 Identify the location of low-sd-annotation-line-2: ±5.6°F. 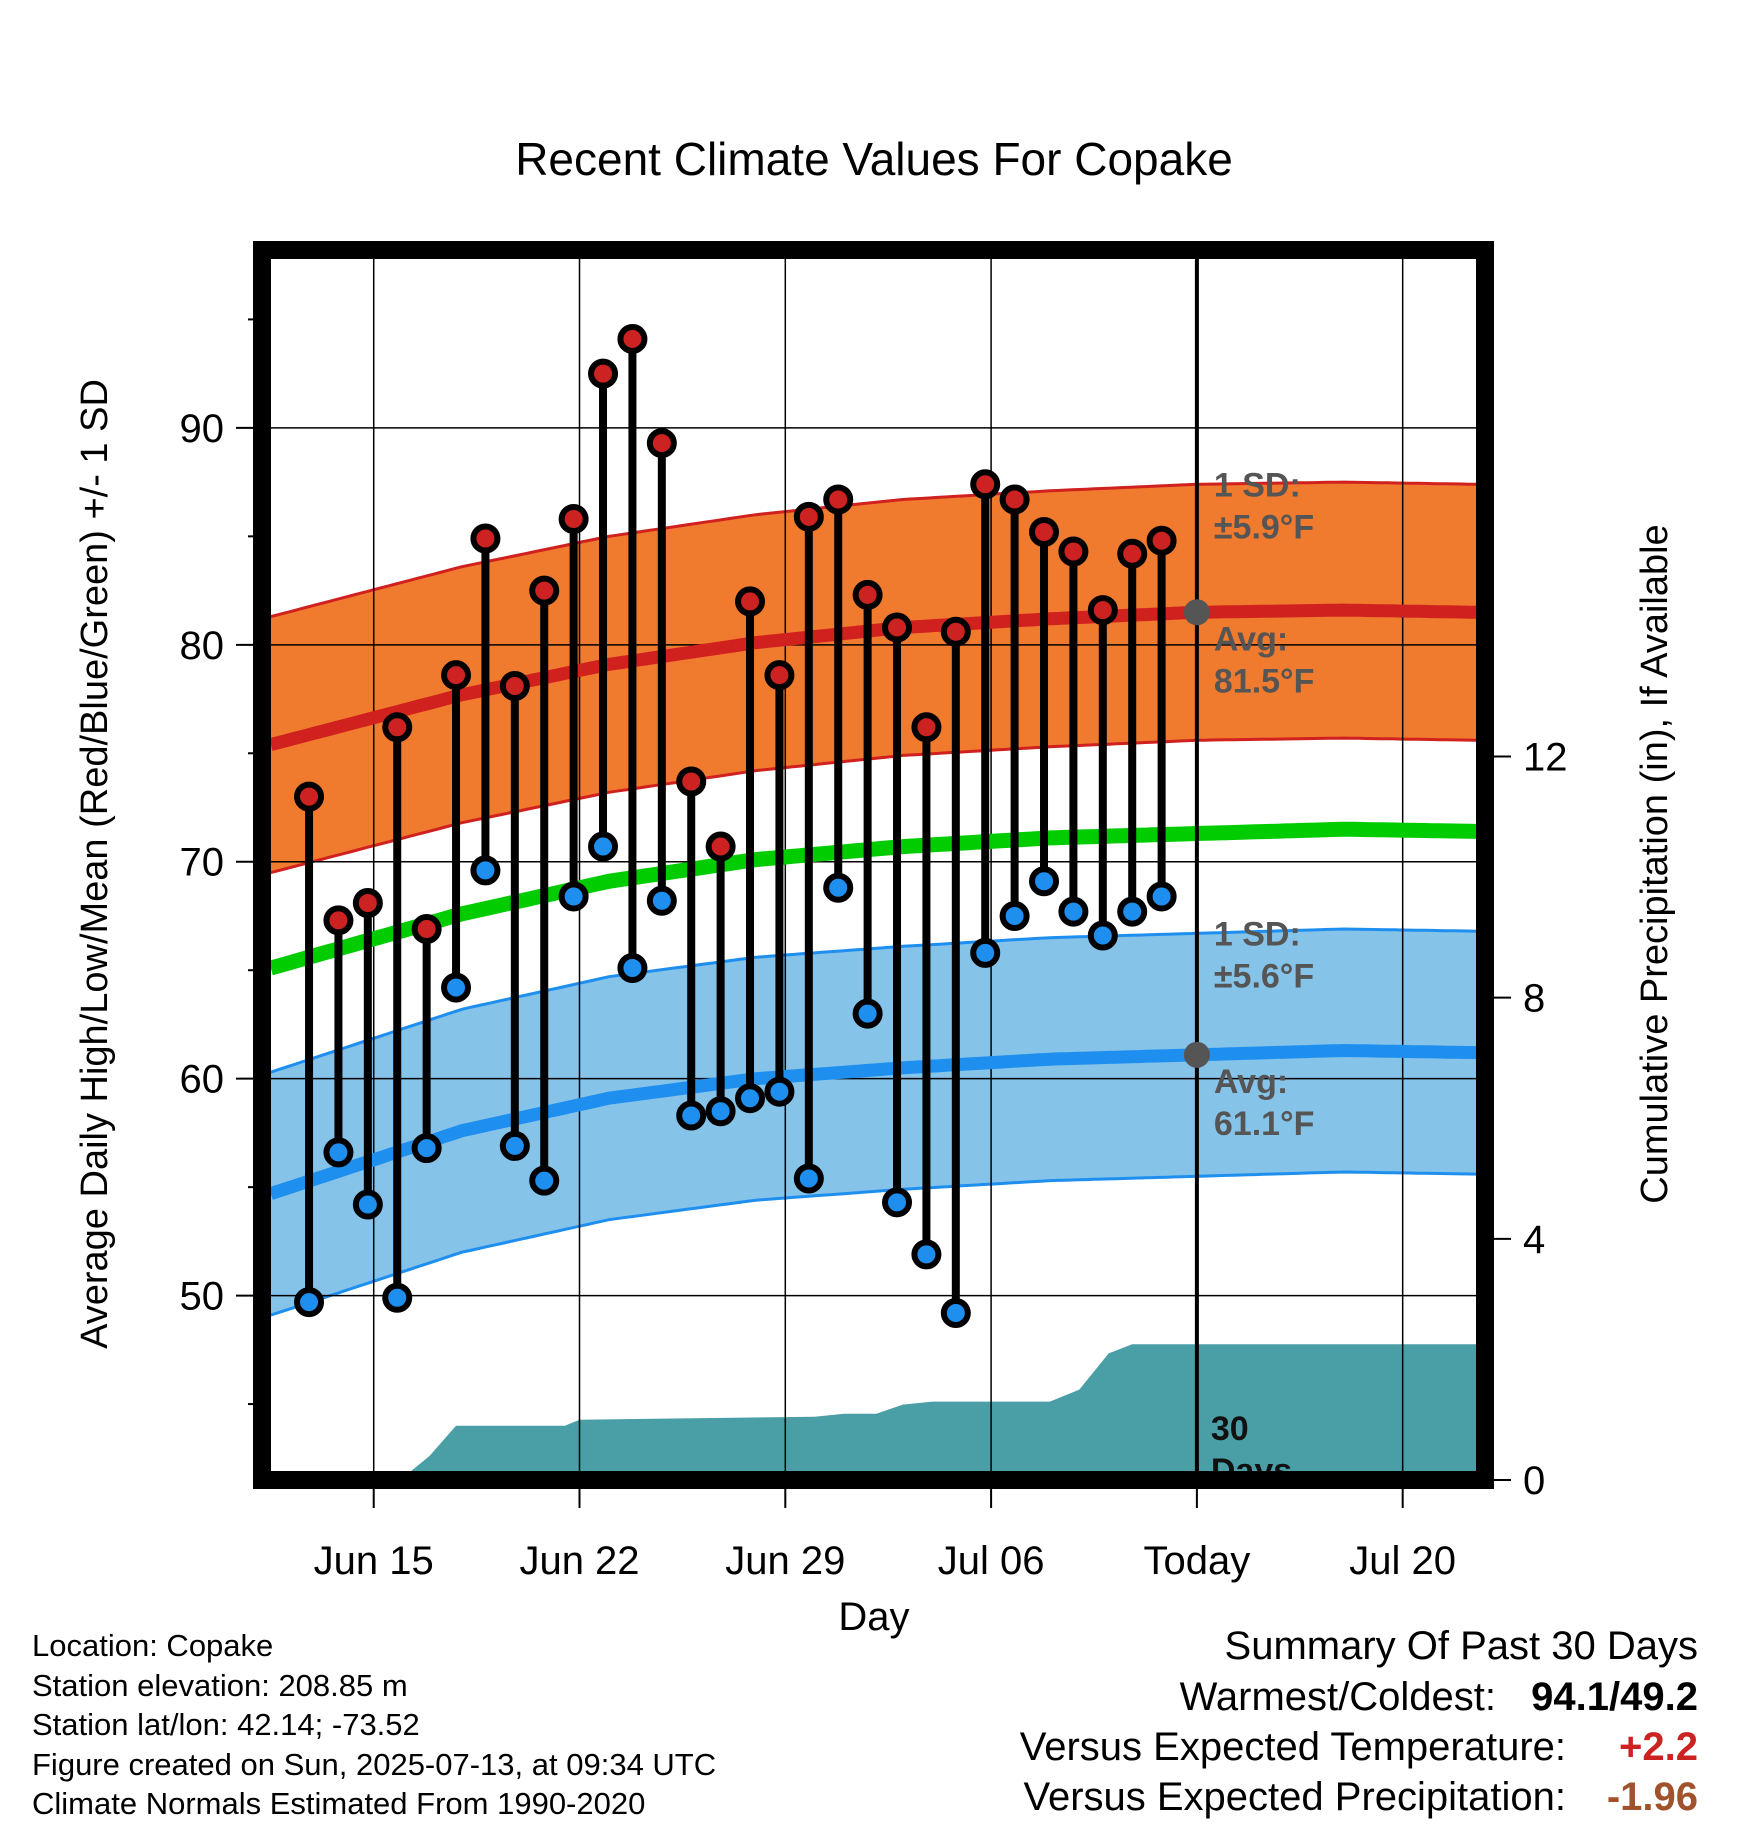
(1264, 976).